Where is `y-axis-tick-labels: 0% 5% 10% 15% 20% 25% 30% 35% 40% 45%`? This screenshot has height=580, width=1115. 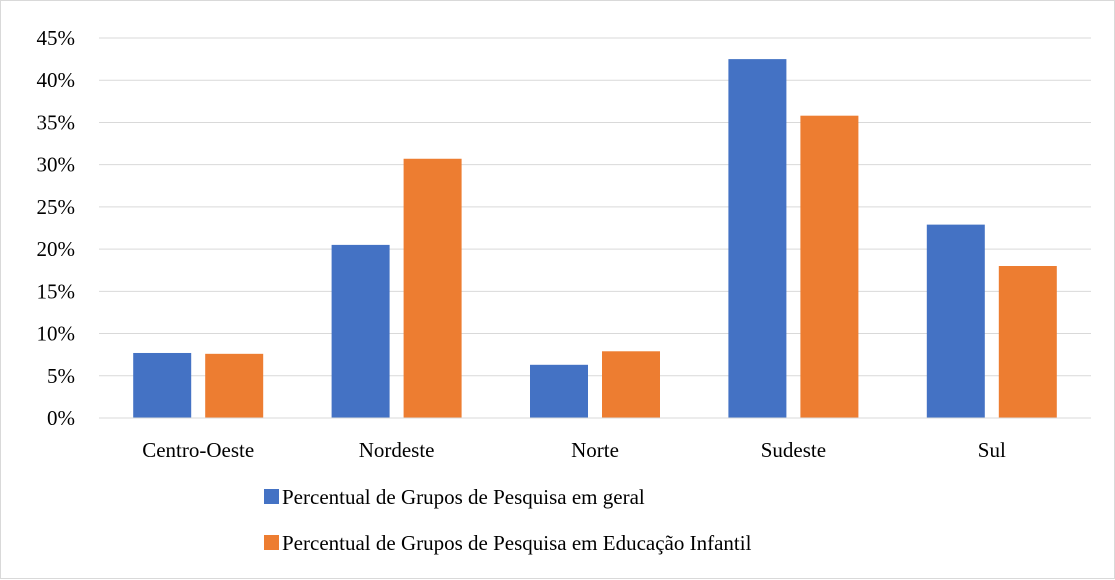
y-axis-tick-labels: 0% 5% 10% 15% 20% 25% 30% 35% 40% 45% is located at coordinates (56, 228).